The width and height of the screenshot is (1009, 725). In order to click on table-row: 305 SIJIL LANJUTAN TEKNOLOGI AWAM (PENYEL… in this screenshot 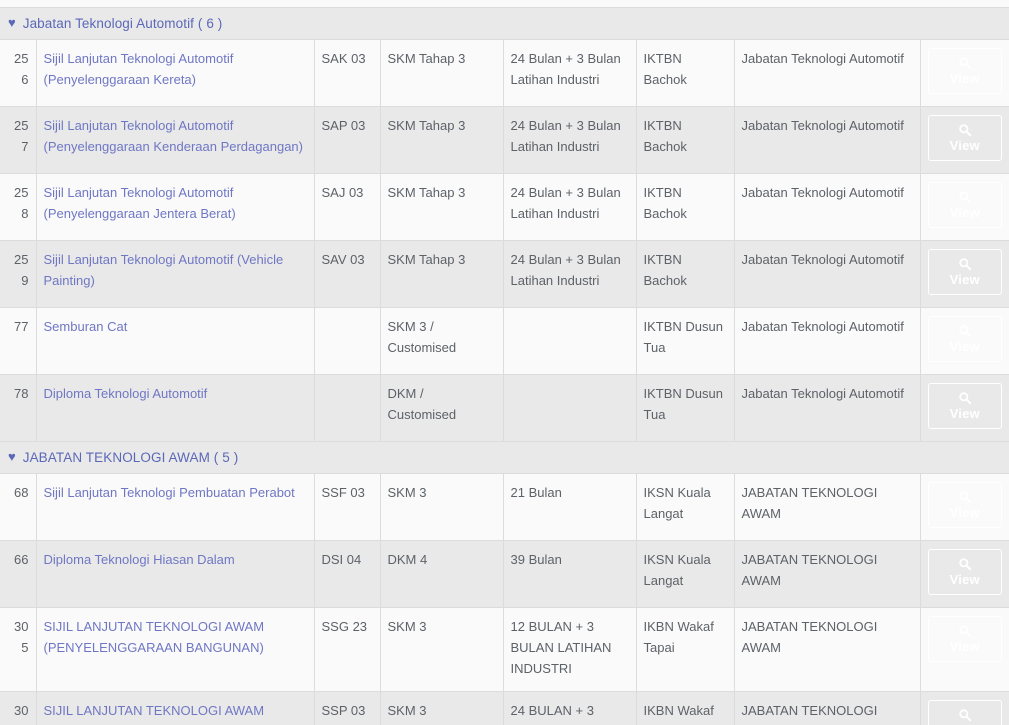, I will do `click(504, 650)`.